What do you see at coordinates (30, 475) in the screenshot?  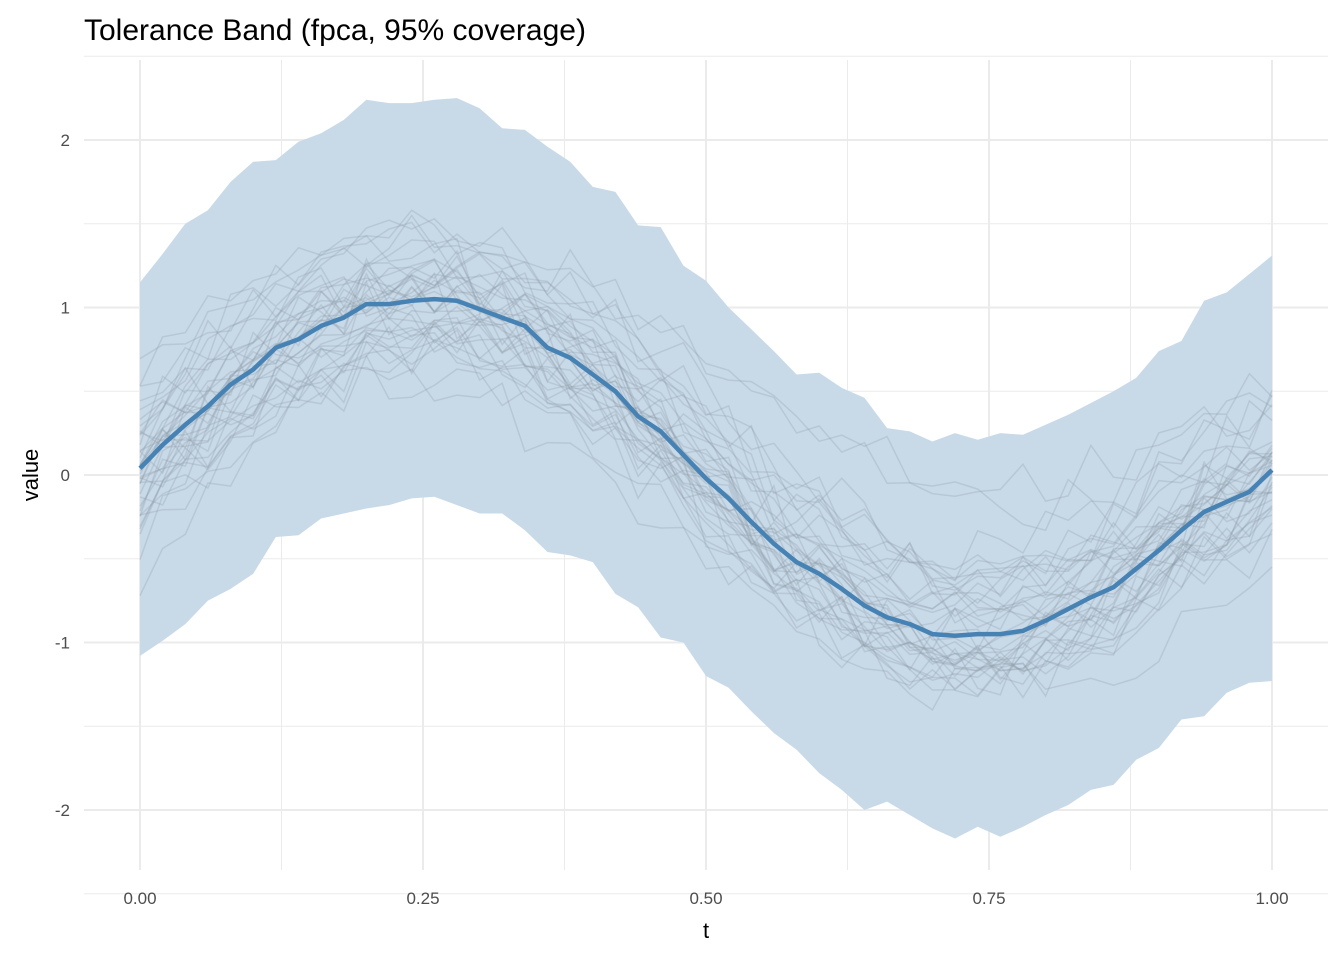 I see `y-axis-label: value` at bounding box center [30, 475].